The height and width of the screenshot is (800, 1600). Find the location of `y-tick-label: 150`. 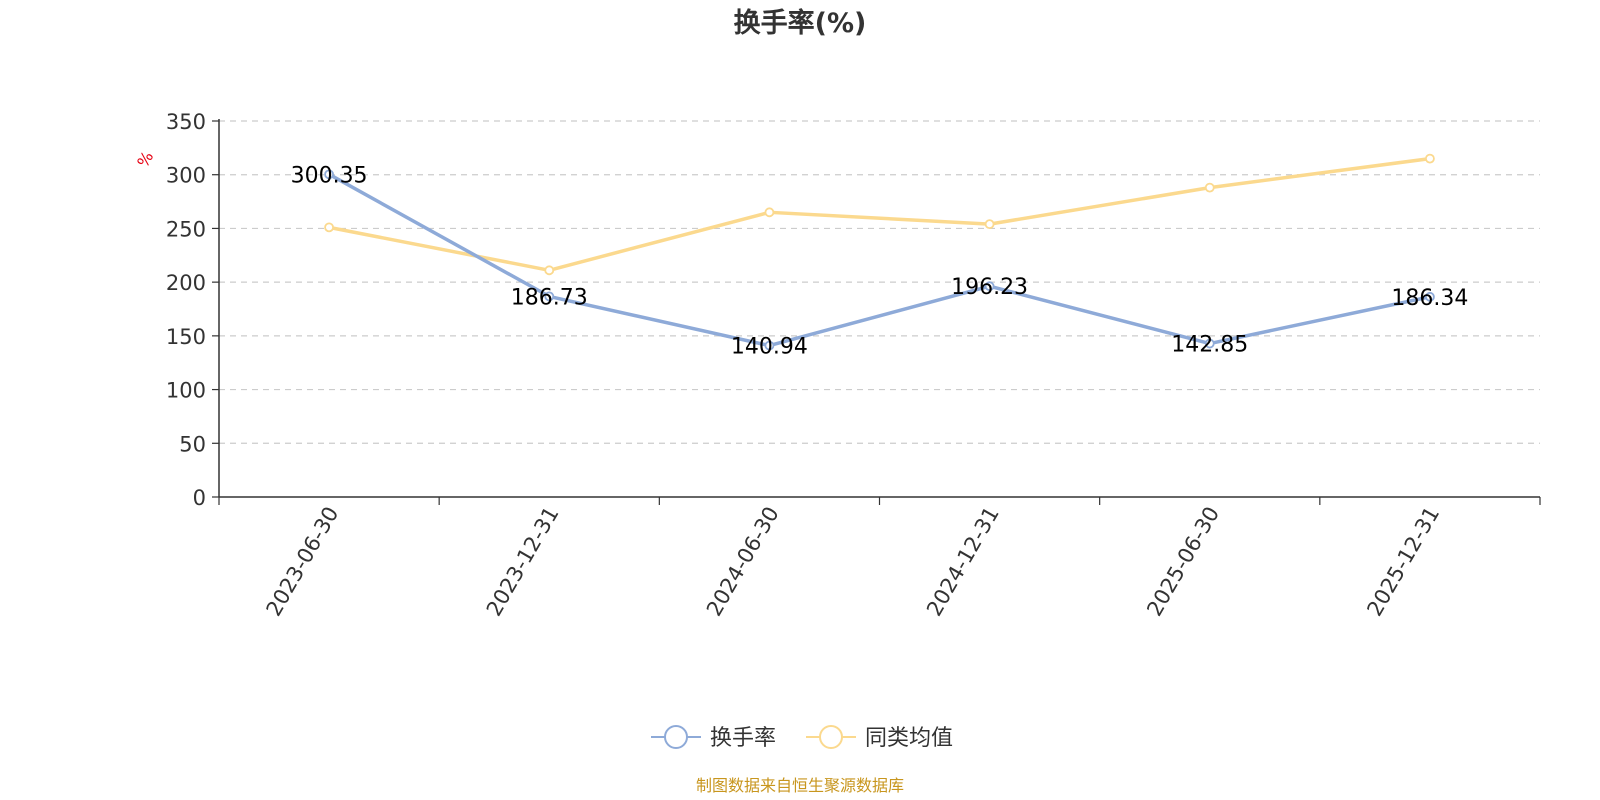

y-tick-label: 150 is located at coordinates (186, 337).